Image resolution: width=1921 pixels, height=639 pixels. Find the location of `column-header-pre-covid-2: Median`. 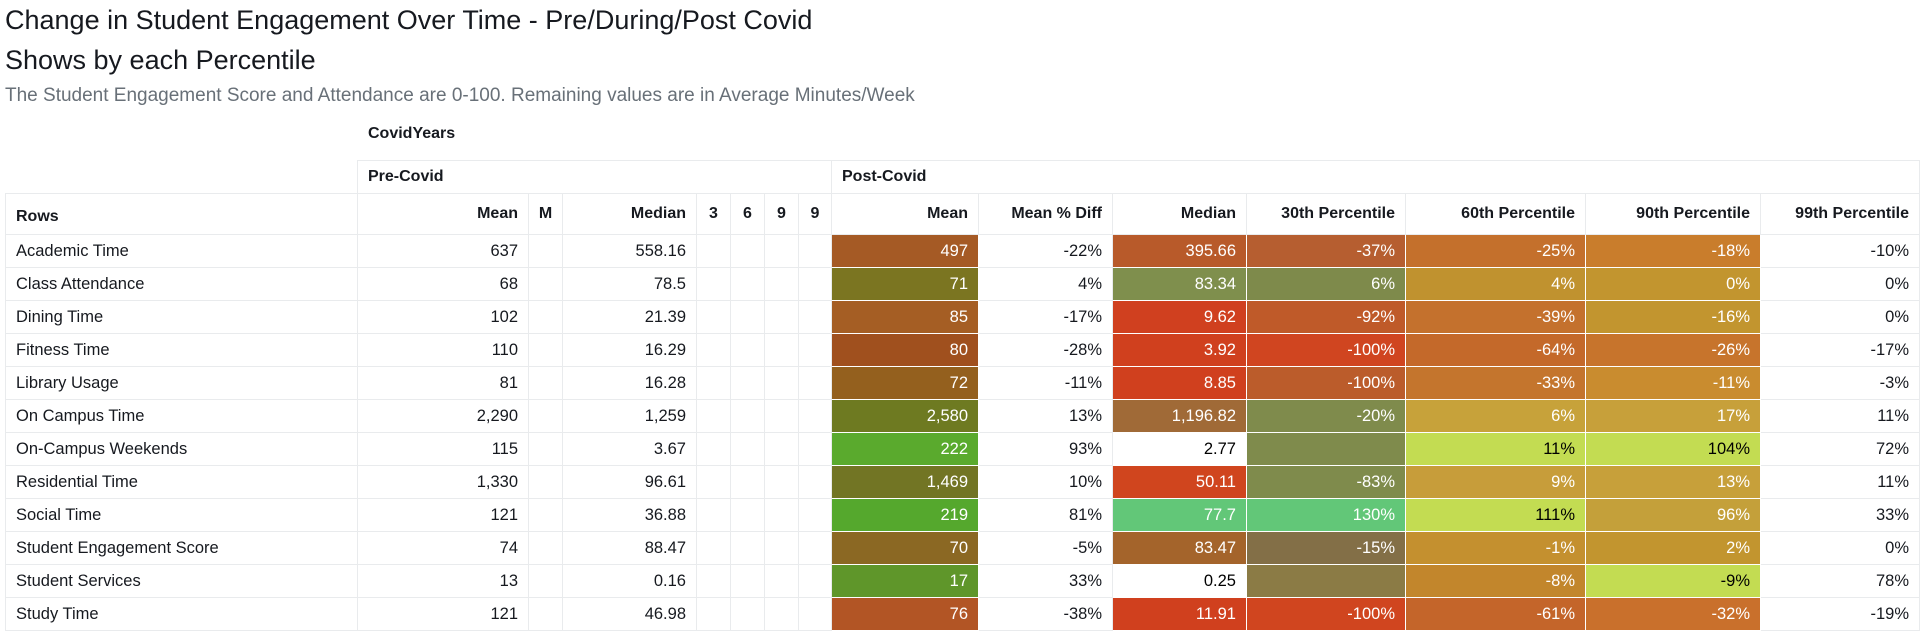

column-header-pre-covid-2: Median is located at coordinates (629, 214).